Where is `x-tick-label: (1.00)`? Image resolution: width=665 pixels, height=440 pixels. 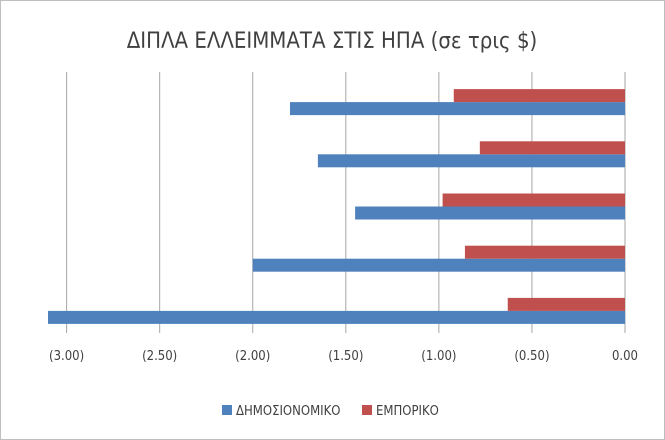 x-tick-label: (1.00) is located at coordinates (438, 356).